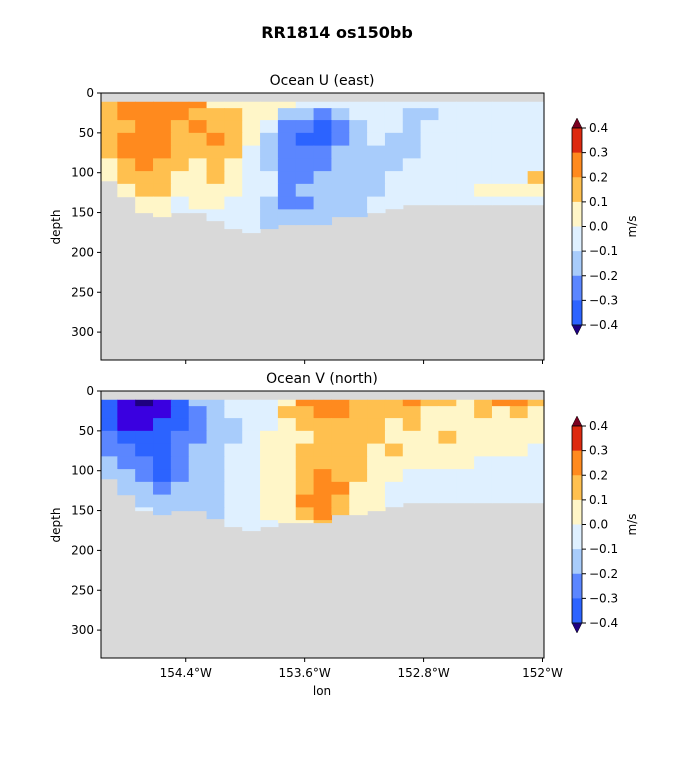  I want to click on colorbar-segment, so click(577, 214).